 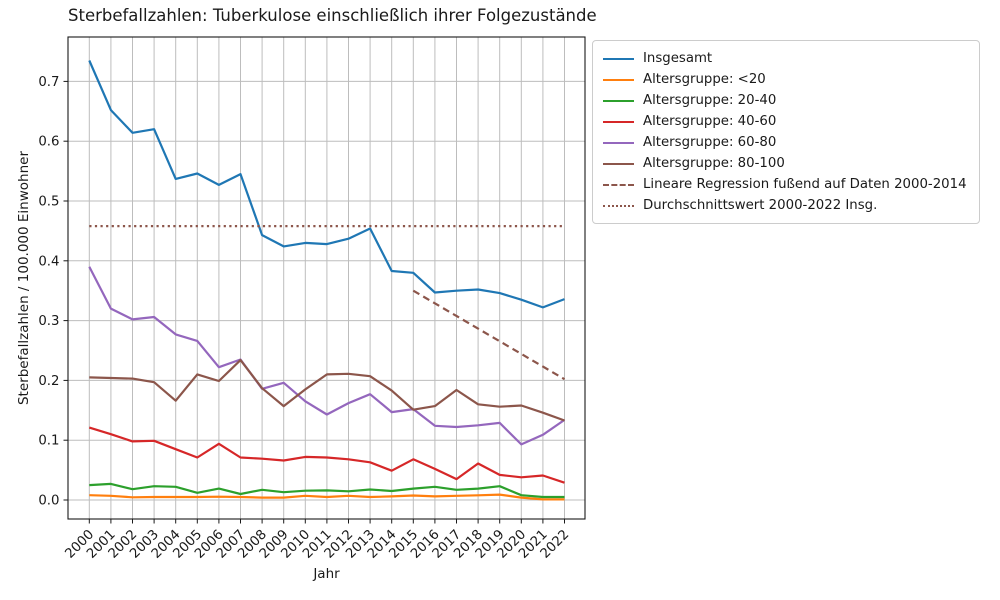 I want to click on y-tick-label: 0.1, so click(x=48, y=441).